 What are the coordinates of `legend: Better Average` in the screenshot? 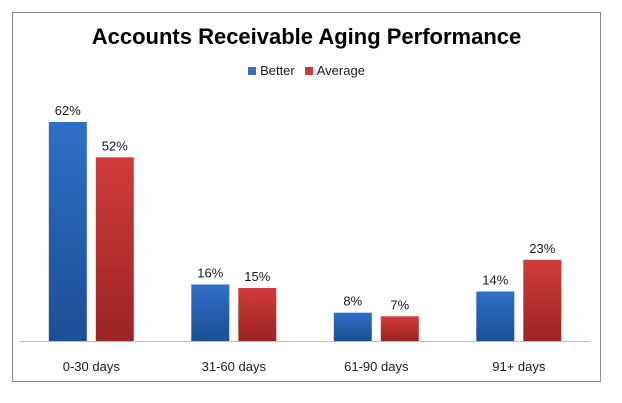 It's located at (306, 70).